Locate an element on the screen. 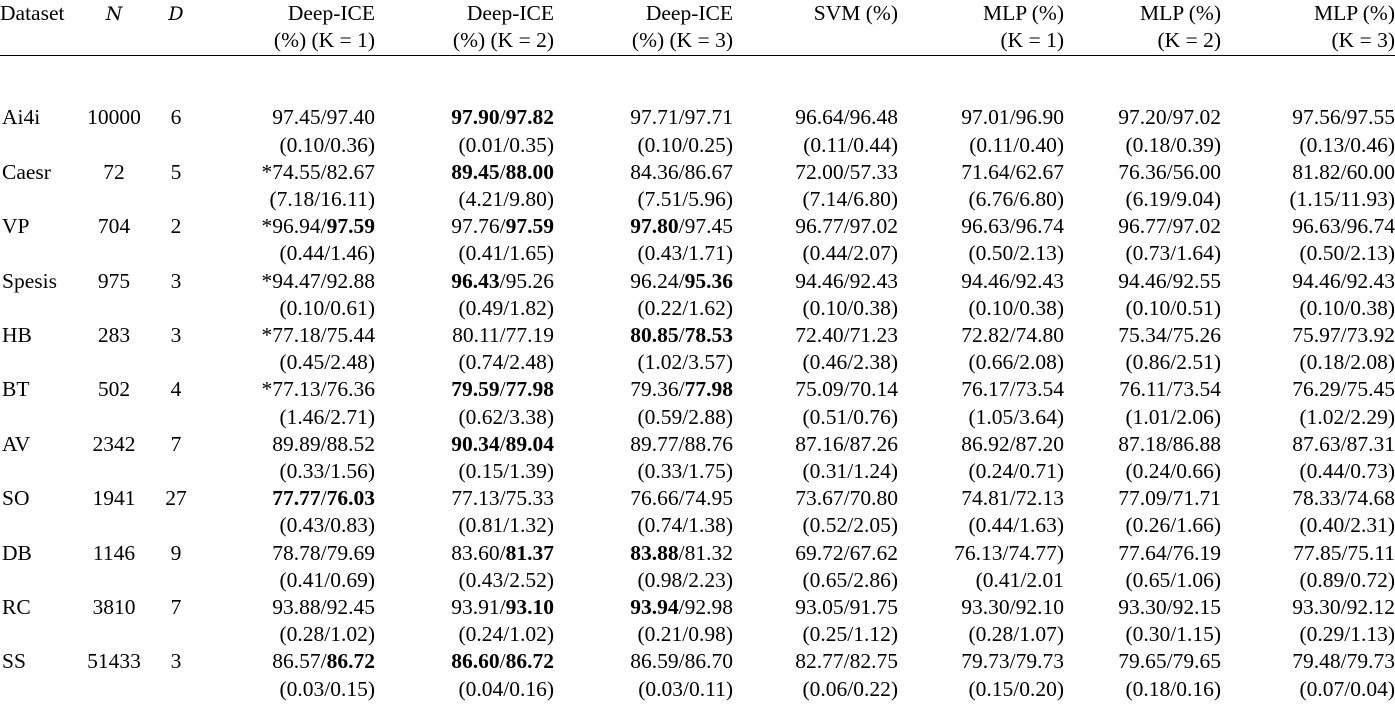 The image size is (1395, 716). accuracy-value: 97.01/96.90 is located at coordinates (981, 117).